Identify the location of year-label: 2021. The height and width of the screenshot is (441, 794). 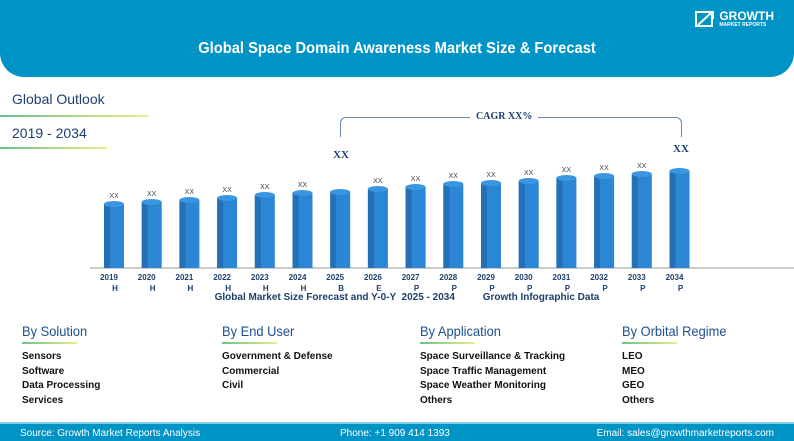
(185, 277).